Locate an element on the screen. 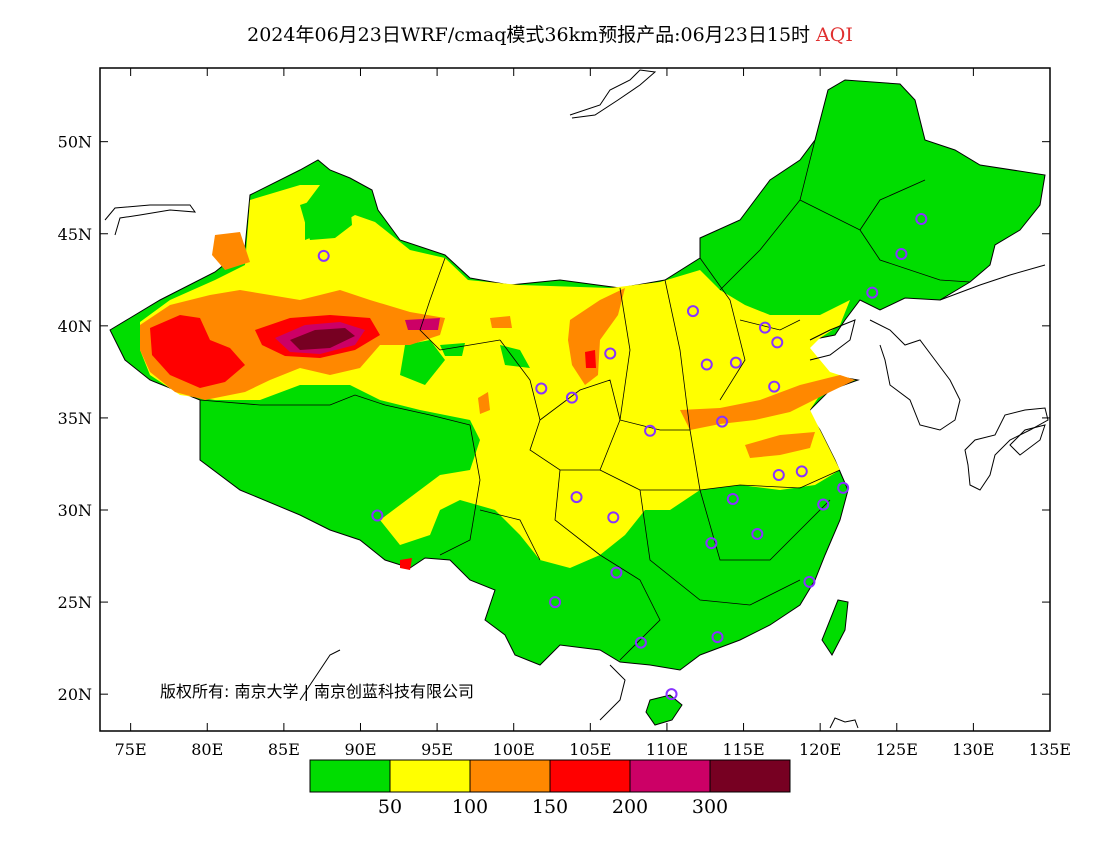  lon-tick-label: 115E is located at coordinates (743, 749).